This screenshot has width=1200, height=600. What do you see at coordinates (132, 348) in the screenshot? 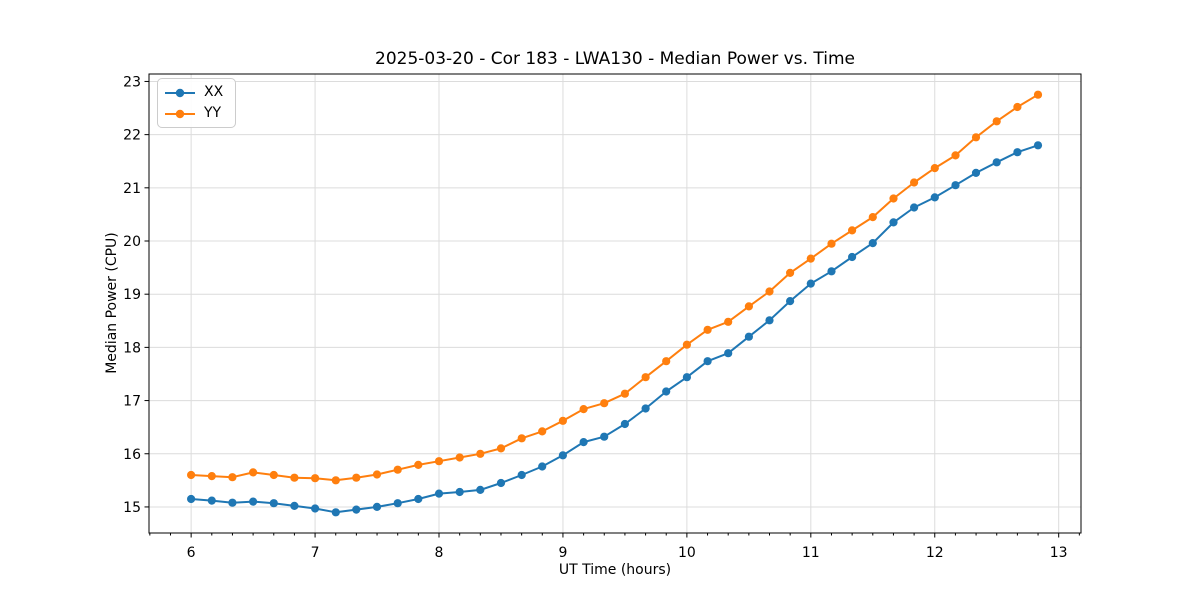
I see `y-tick-label: 18` at bounding box center [132, 348].